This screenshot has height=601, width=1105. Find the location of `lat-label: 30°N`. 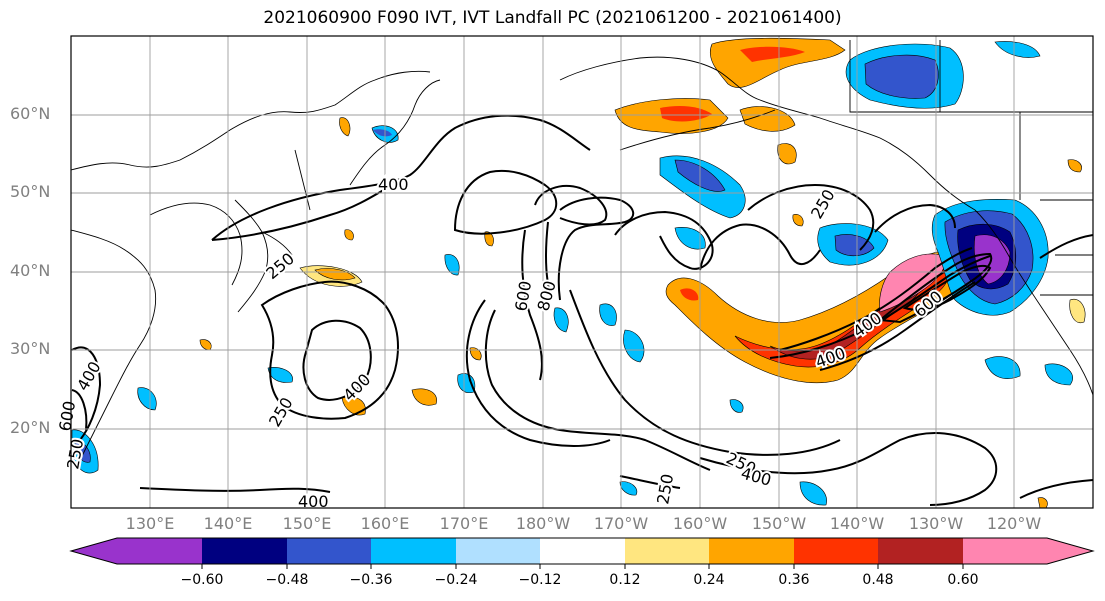

lat-label: 30°N is located at coordinates (30, 348).